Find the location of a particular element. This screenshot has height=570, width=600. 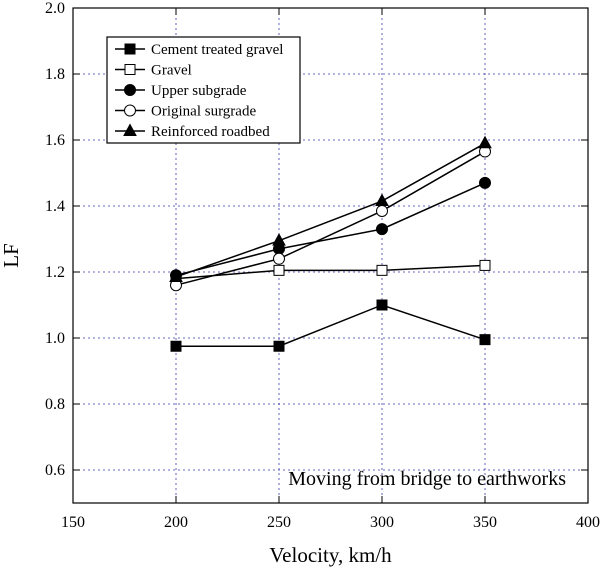

legend-item: Cement treated gravel is located at coordinates (199, 50).